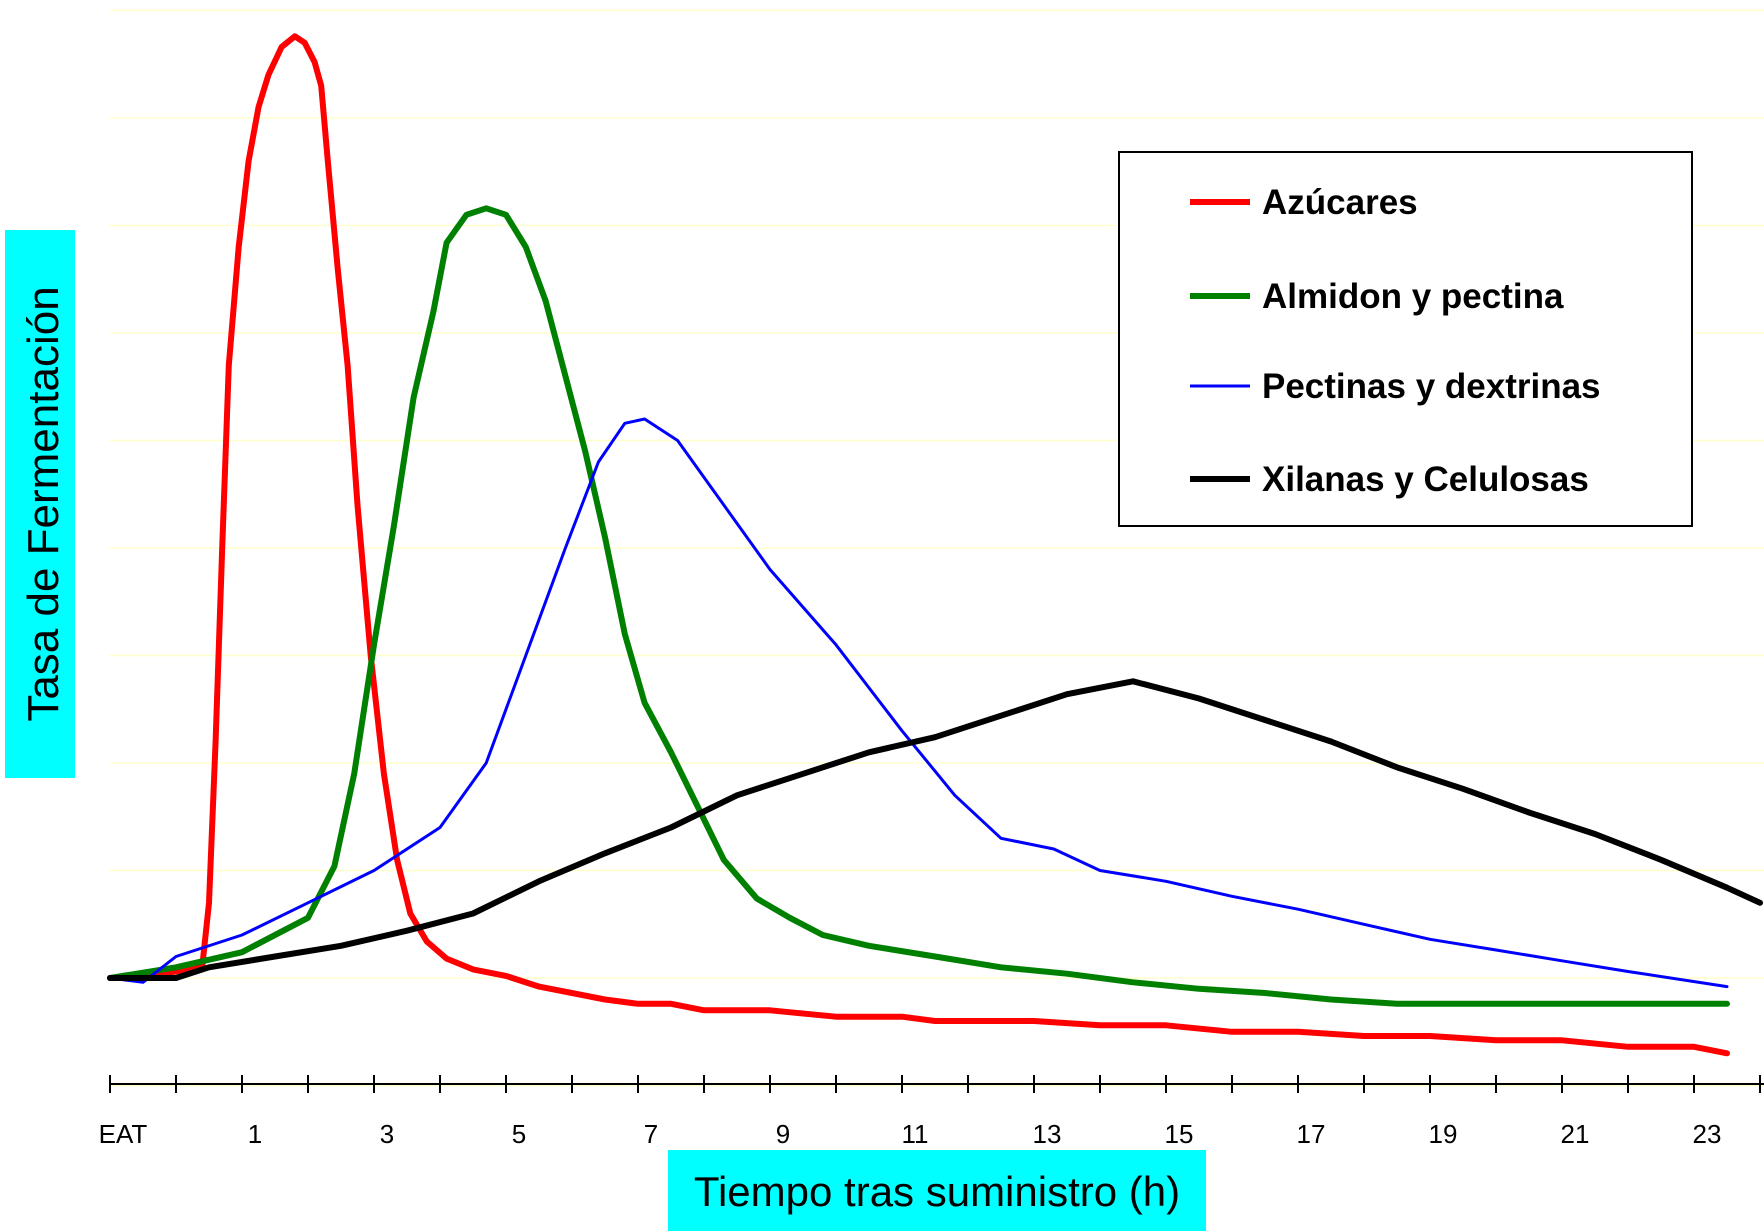 Image resolution: width=1764 pixels, height=1231 pixels. I want to click on legend-label-1: Azúcares, so click(1340, 202).